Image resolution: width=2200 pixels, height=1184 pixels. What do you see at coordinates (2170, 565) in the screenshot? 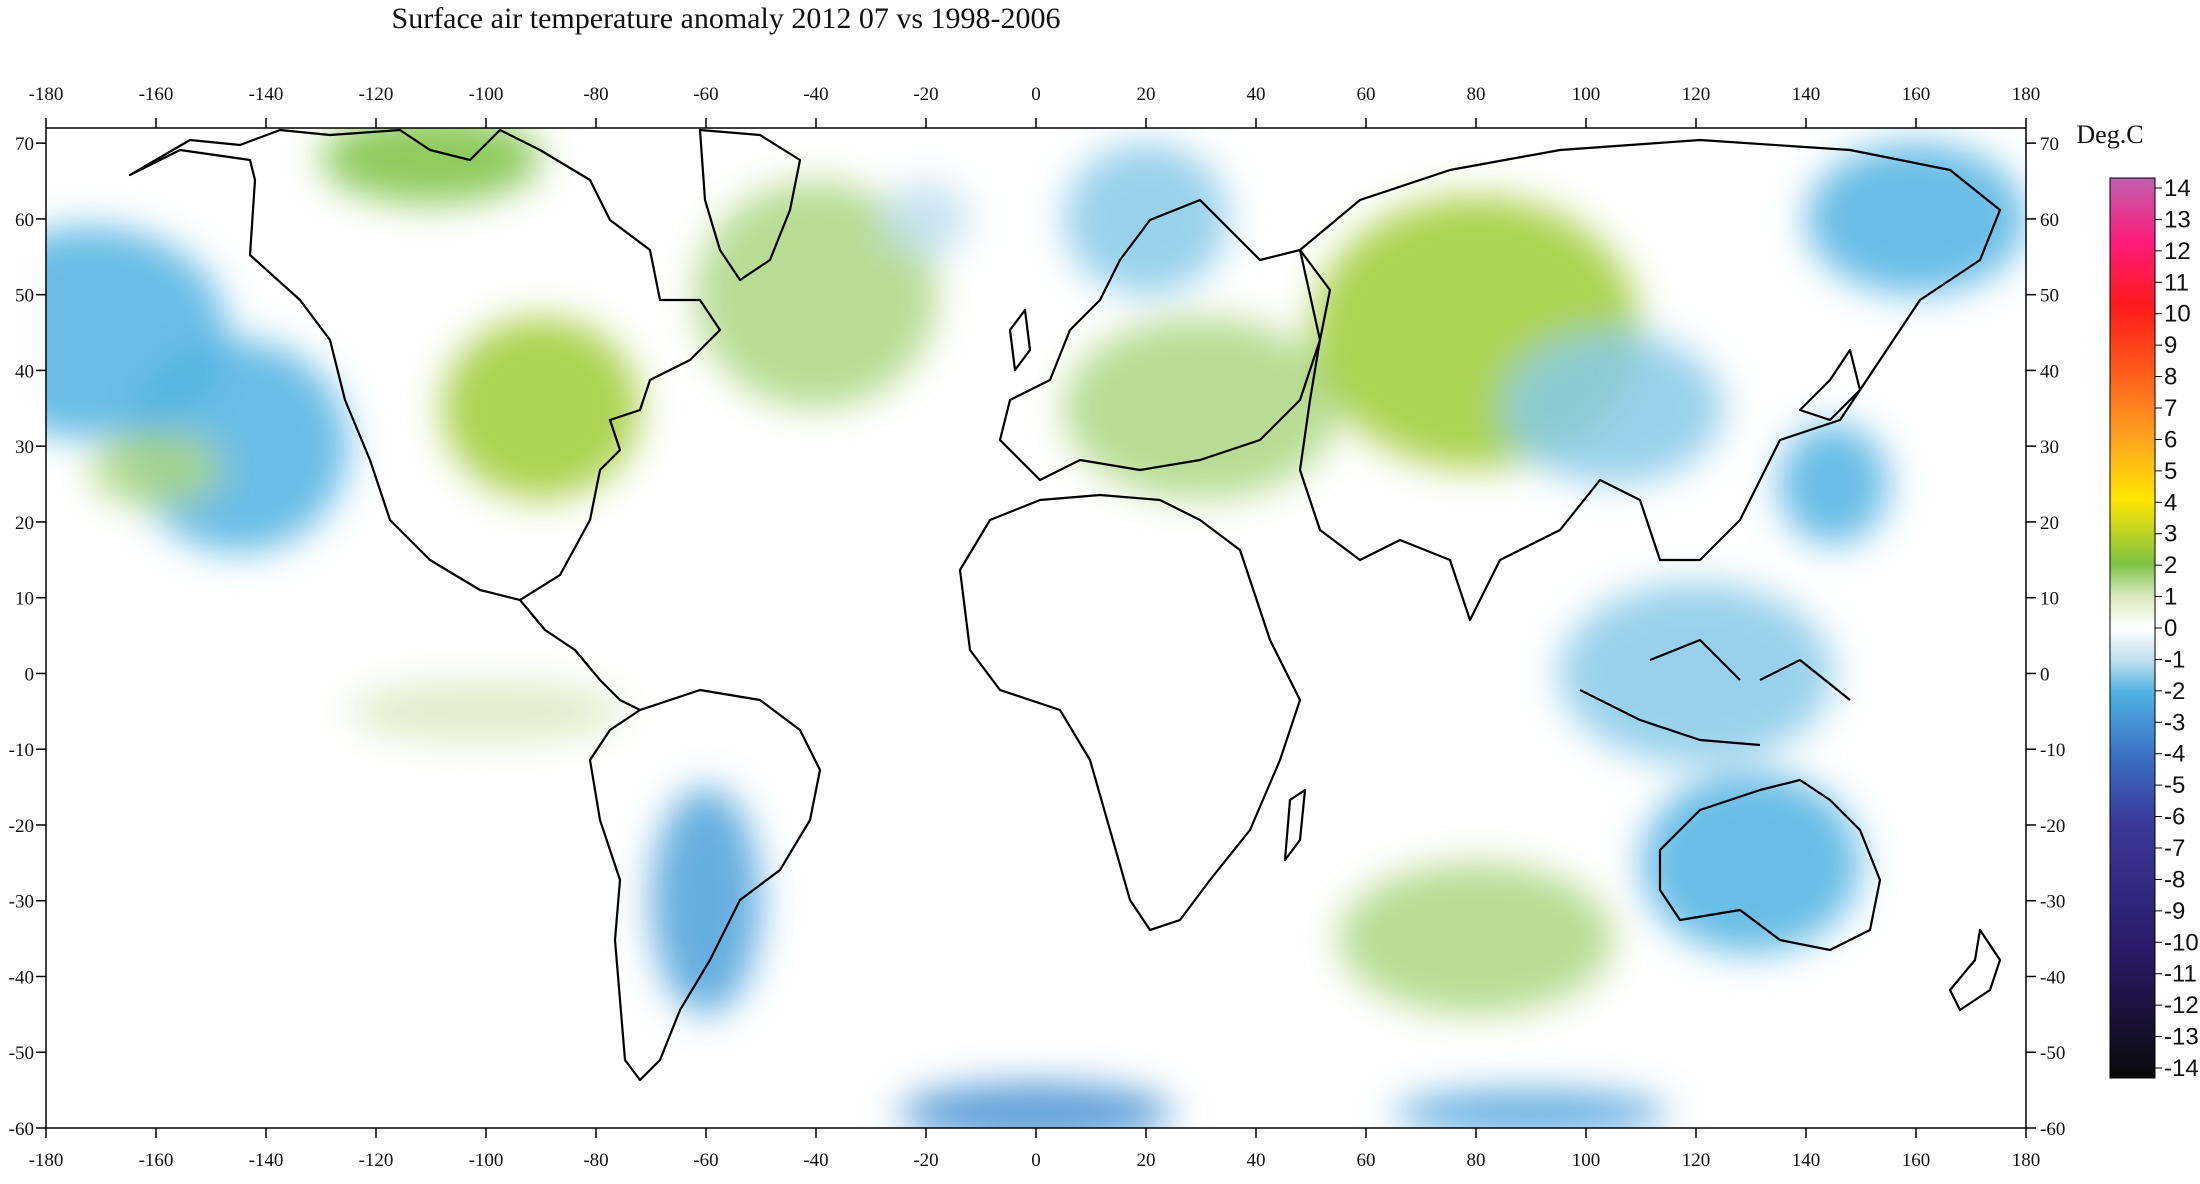
I see `colorbar-tick-label: 2` at bounding box center [2170, 565].